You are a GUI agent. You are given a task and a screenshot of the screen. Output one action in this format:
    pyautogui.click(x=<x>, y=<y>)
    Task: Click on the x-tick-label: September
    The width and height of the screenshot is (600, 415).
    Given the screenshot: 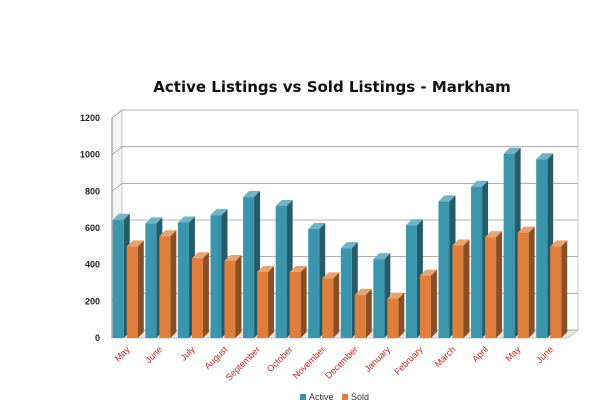 What is the action you would take?
    pyautogui.click(x=243, y=363)
    